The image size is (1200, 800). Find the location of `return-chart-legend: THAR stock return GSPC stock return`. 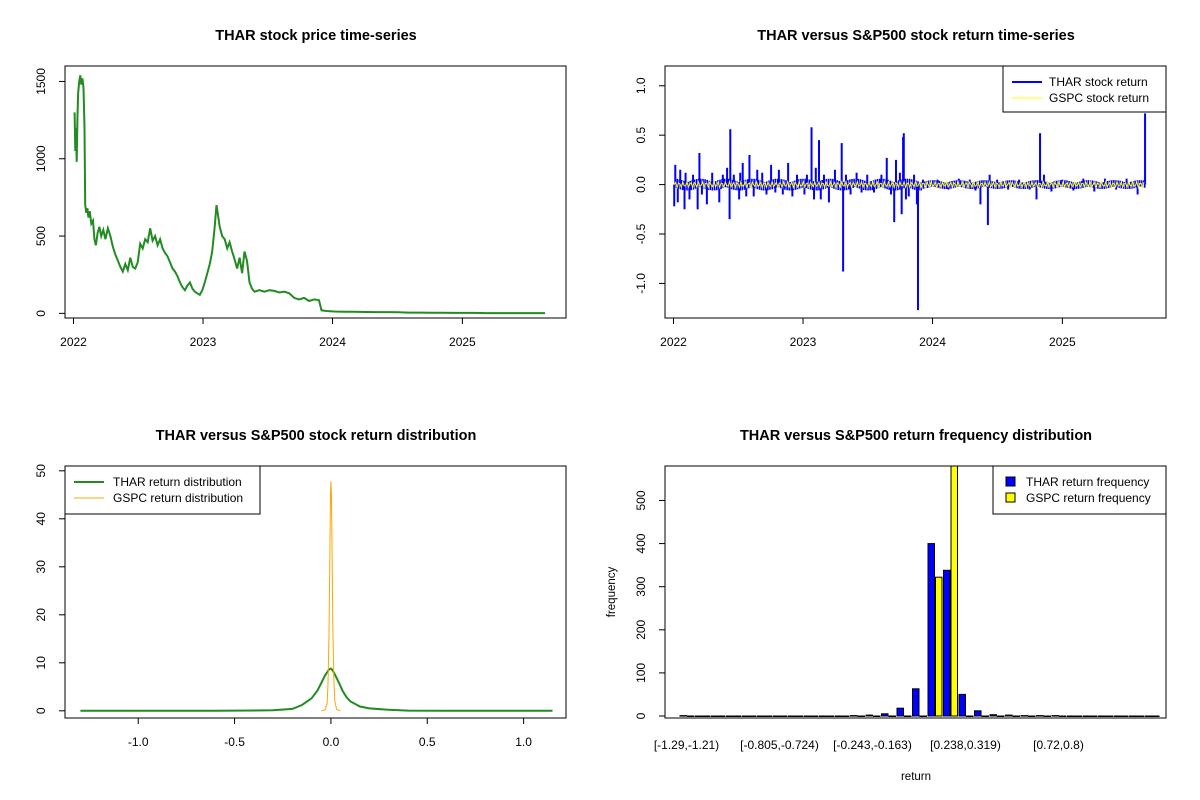

return-chart-legend: THAR stock return GSPC stock return is located at coordinates (1084, 89).